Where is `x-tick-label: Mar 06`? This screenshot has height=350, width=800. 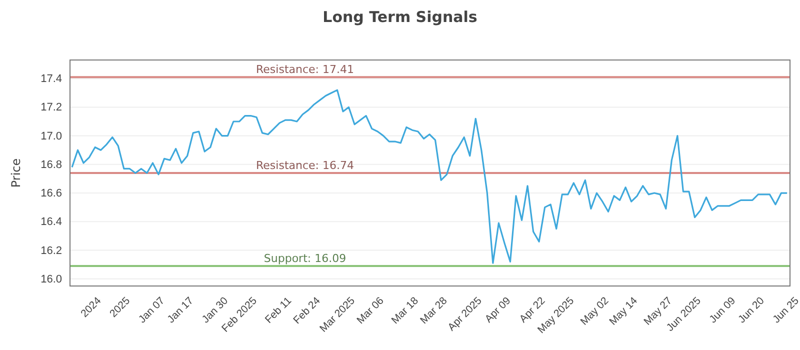 x-tick-label: Mar 06 is located at coordinates (370, 310).